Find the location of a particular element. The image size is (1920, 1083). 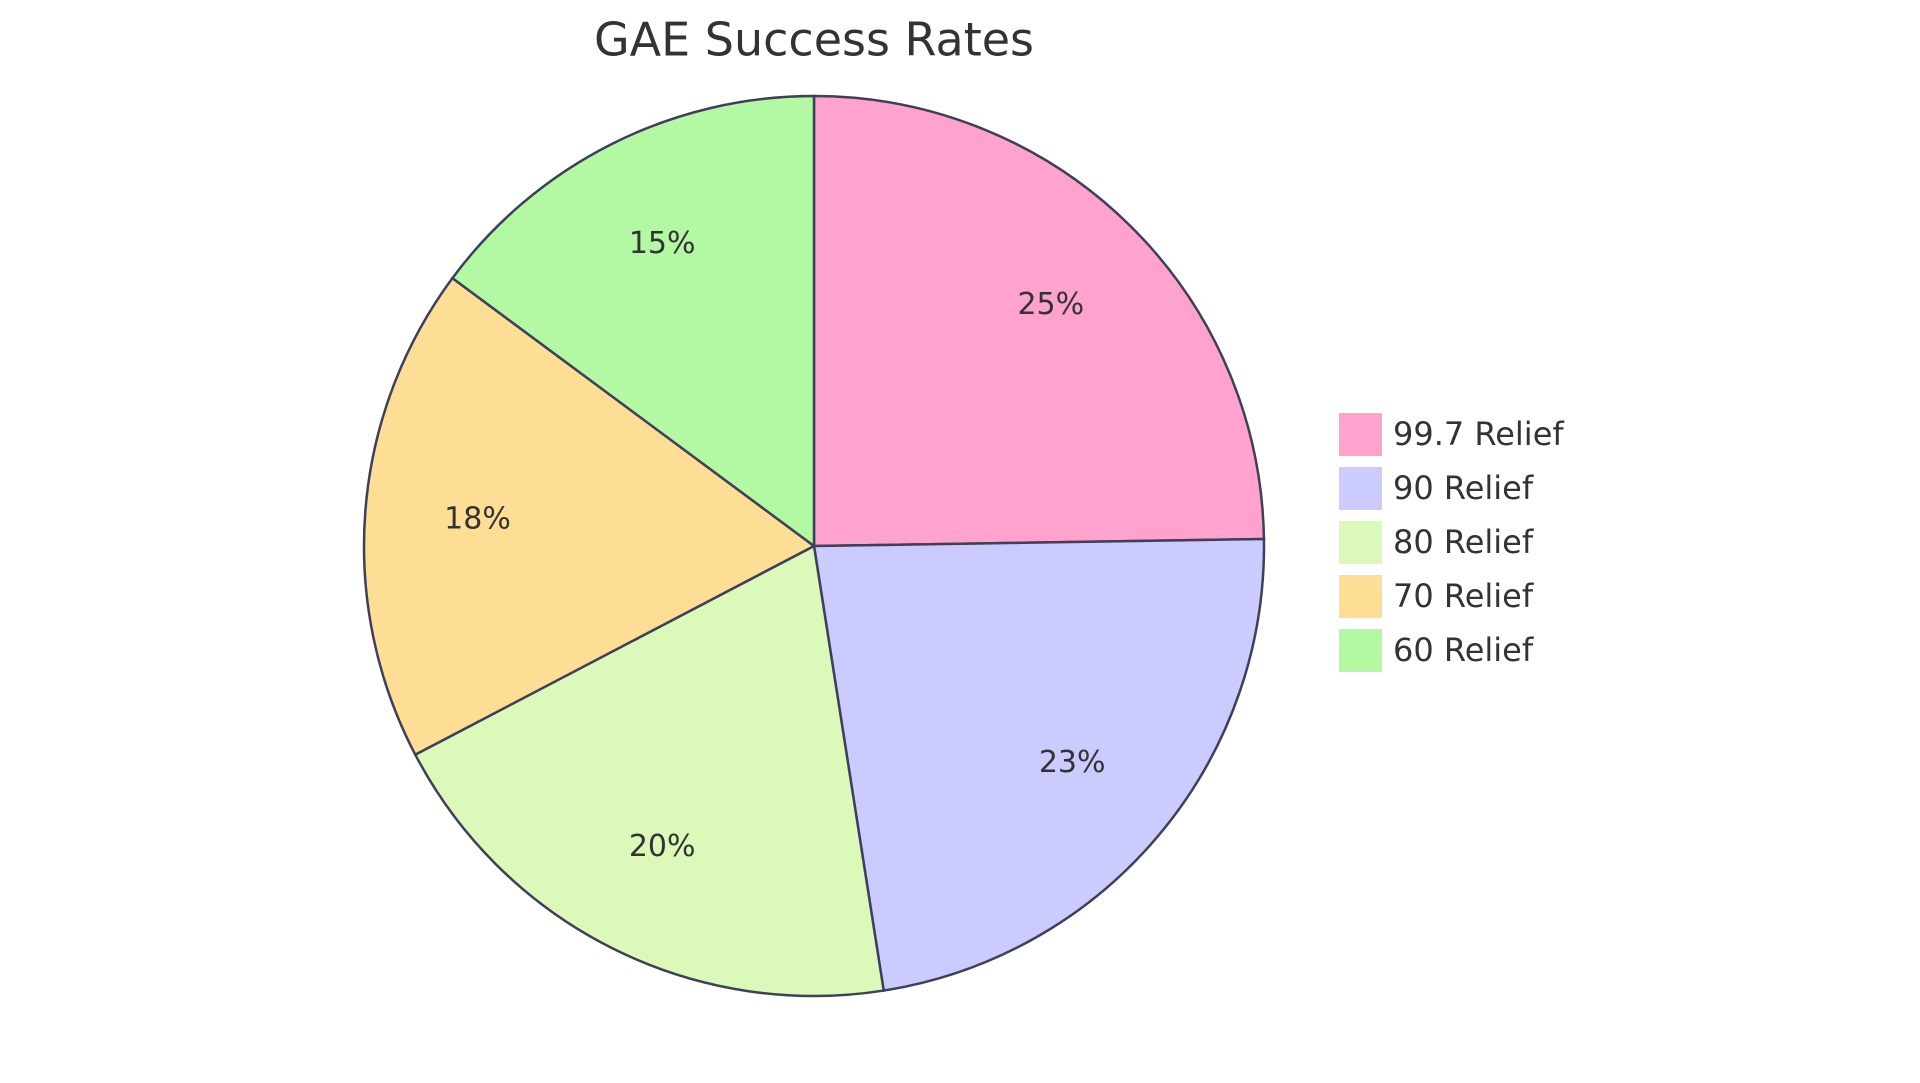

legend-label: 60 Relief is located at coordinates (1463, 650).